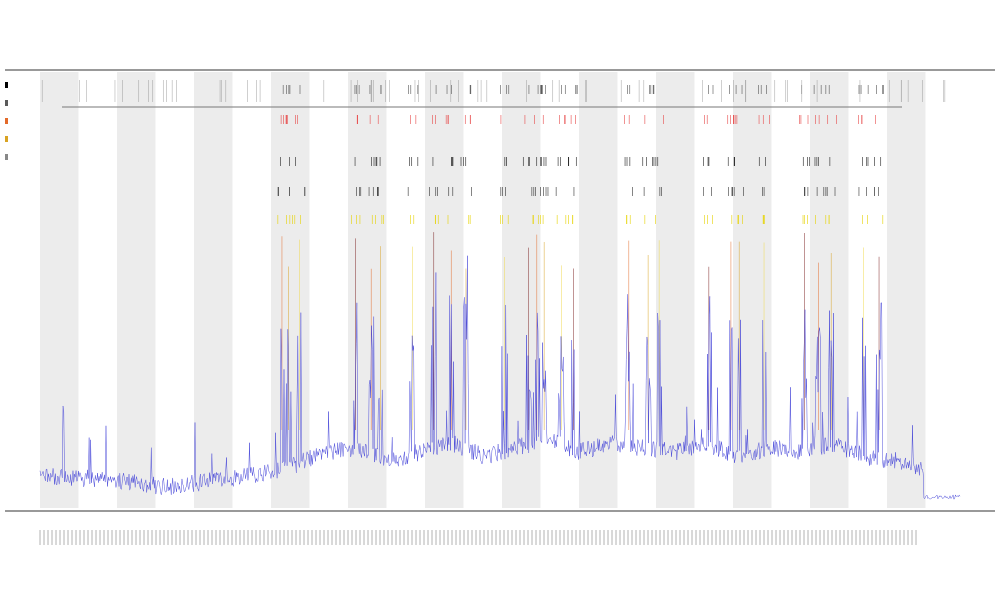  I want to click on x-tick-labels, so click(478, 537).